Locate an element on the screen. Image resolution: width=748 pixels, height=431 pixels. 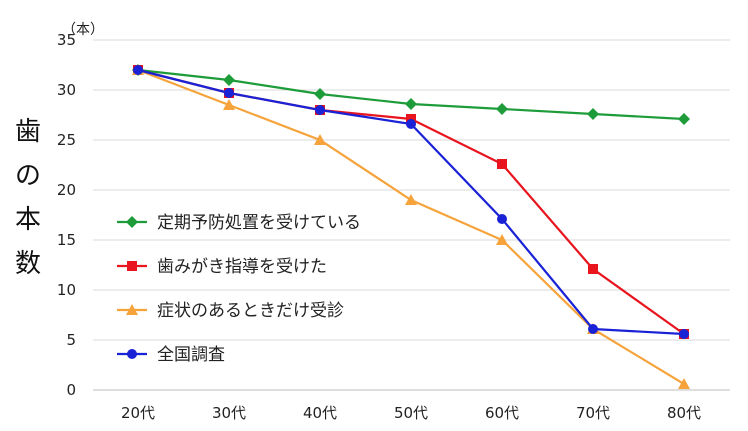
legend-item: 定期予防処置を受けている is located at coordinates (239, 223).